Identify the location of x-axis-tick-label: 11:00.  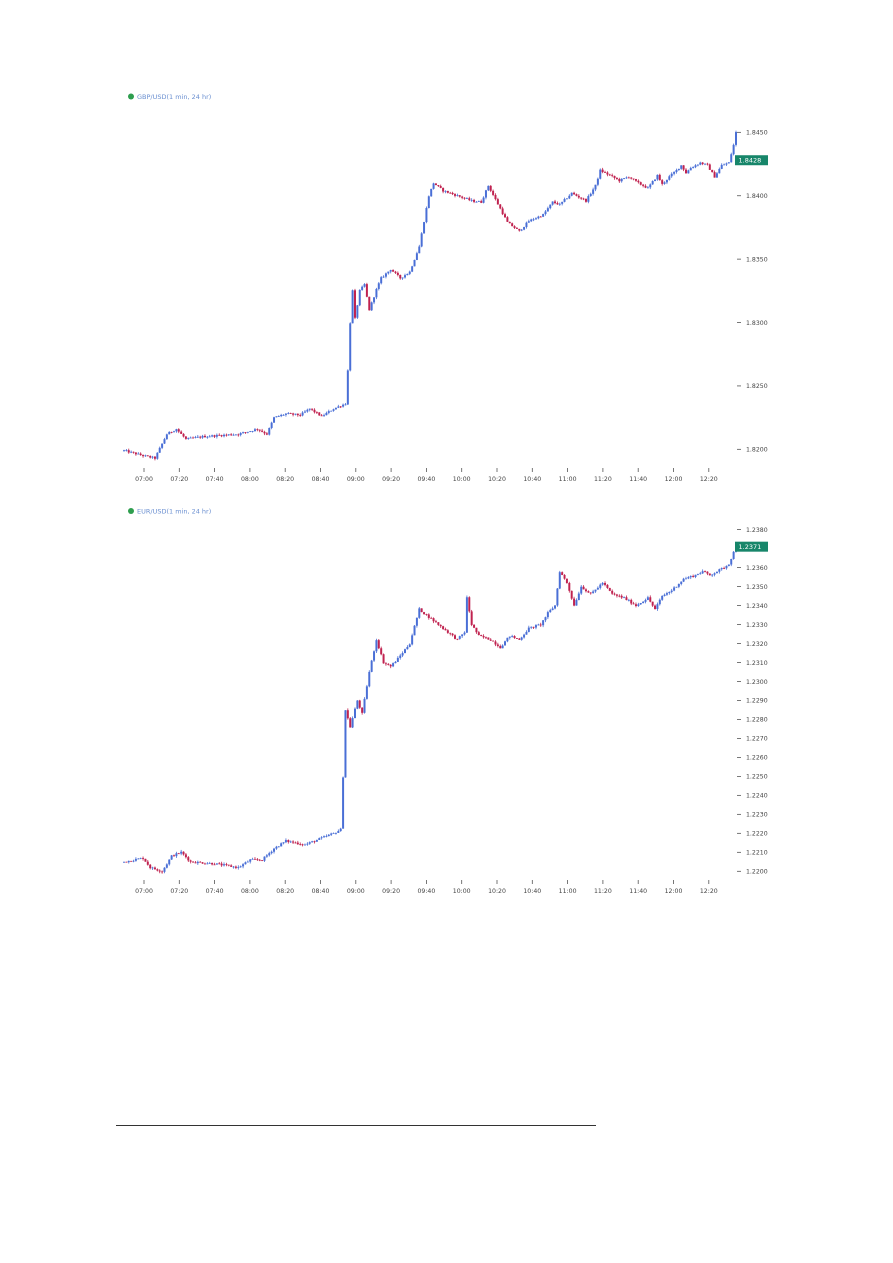
(568, 479).